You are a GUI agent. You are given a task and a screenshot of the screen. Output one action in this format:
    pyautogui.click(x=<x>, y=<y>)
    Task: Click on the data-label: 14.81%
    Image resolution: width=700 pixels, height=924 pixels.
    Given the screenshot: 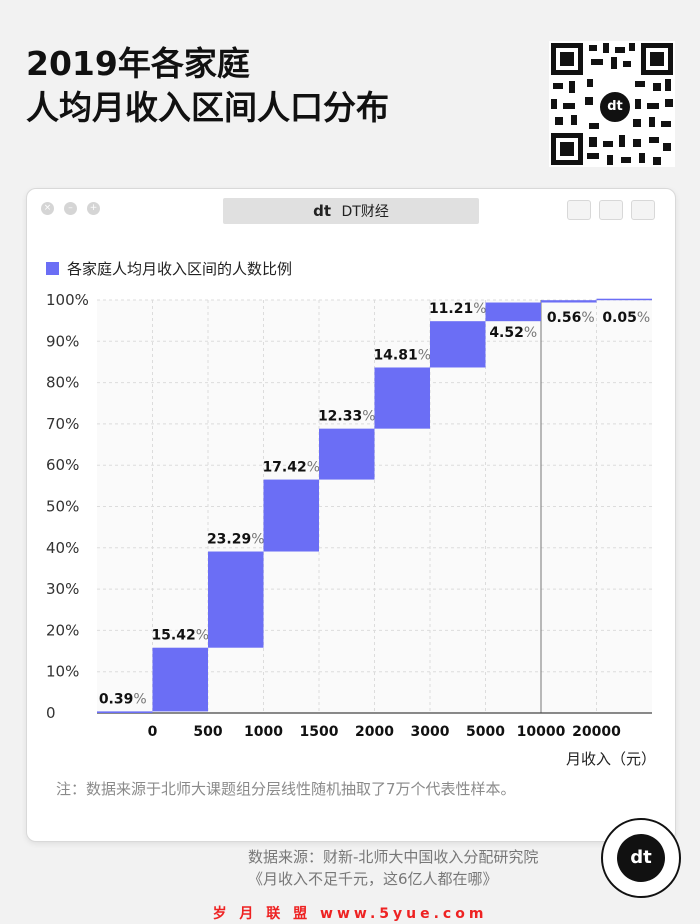 What is the action you would take?
    pyautogui.click(x=402, y=355)
    